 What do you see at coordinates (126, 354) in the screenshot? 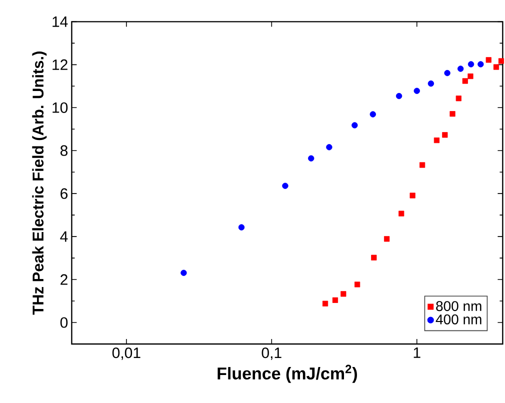
I see `x-tick-label: 0,01` at bounding box center [126, 354].